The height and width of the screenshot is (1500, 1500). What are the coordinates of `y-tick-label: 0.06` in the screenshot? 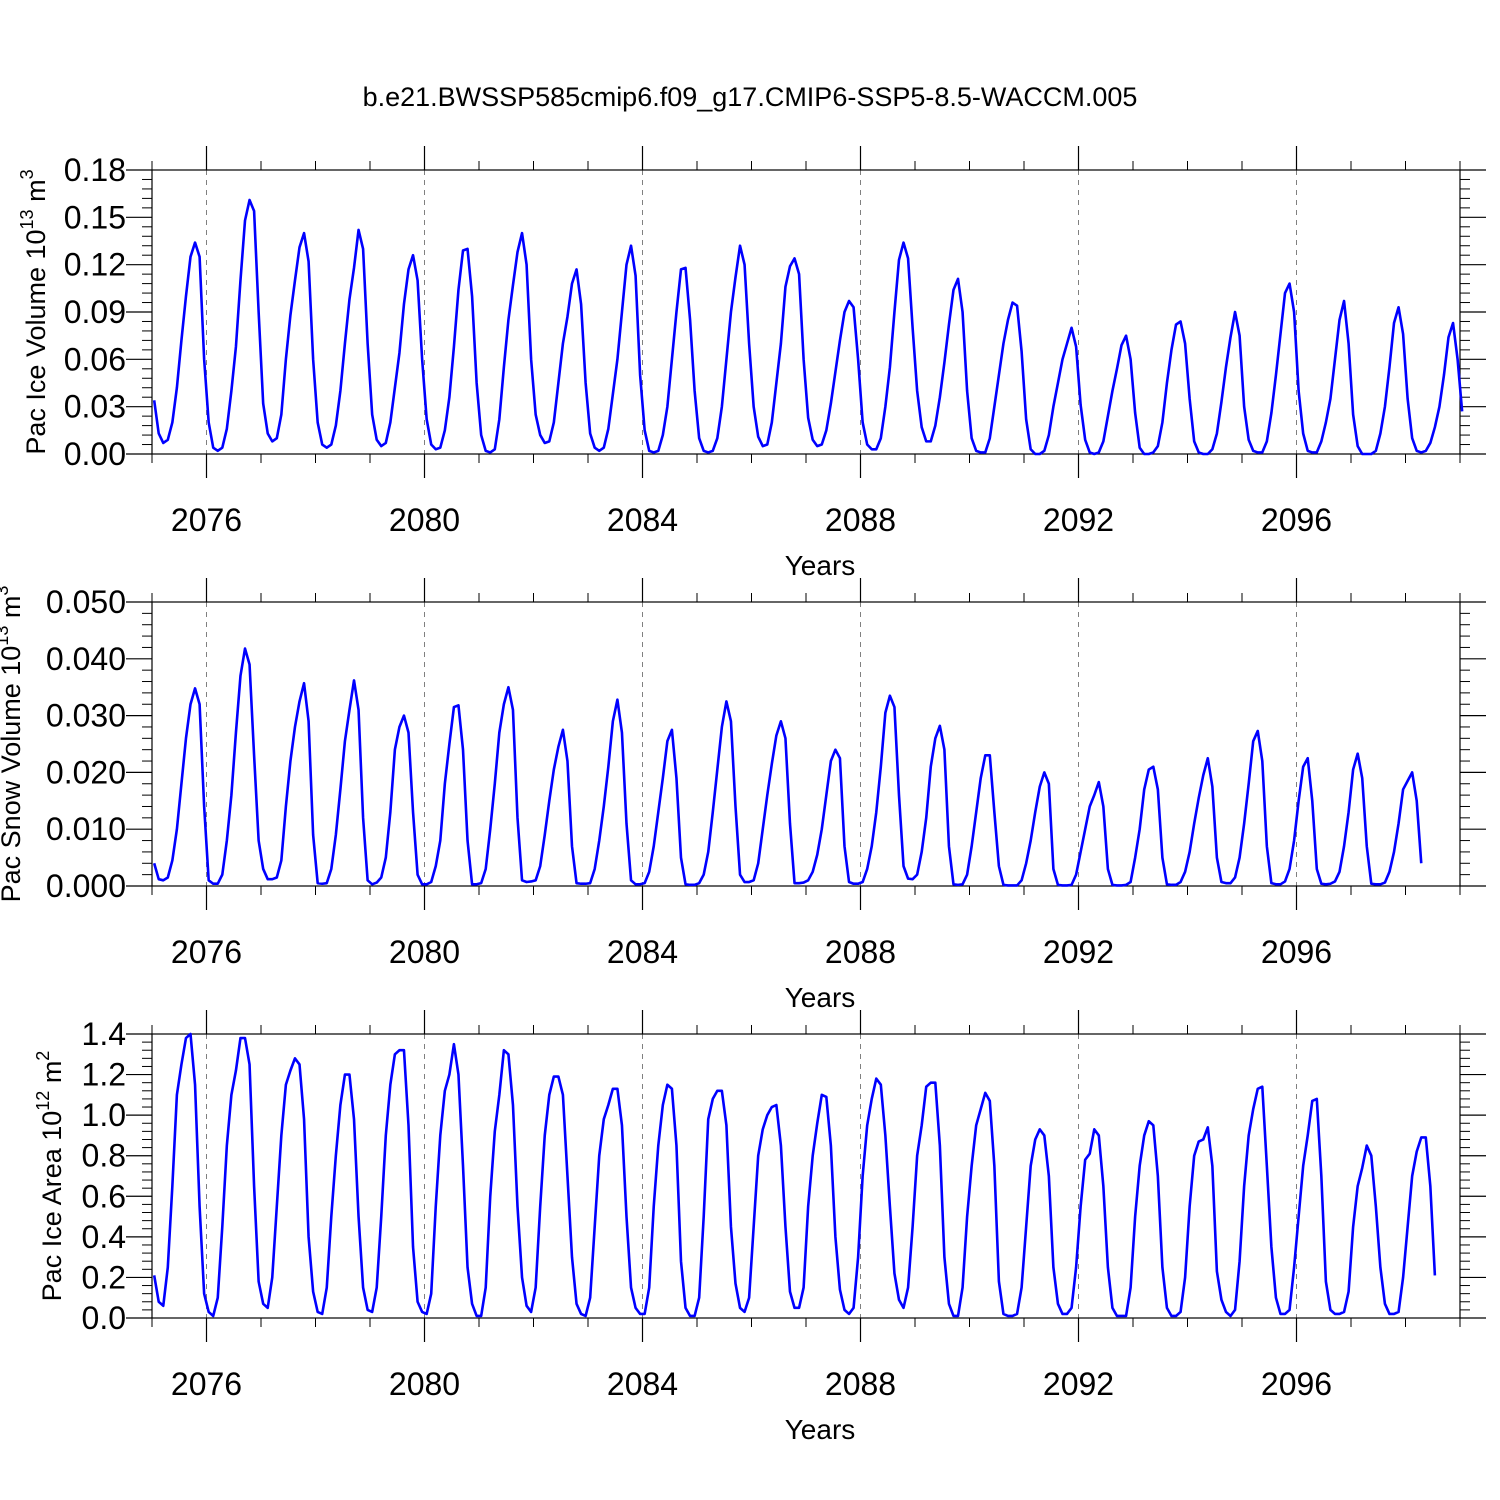 It's located at (95, 359).